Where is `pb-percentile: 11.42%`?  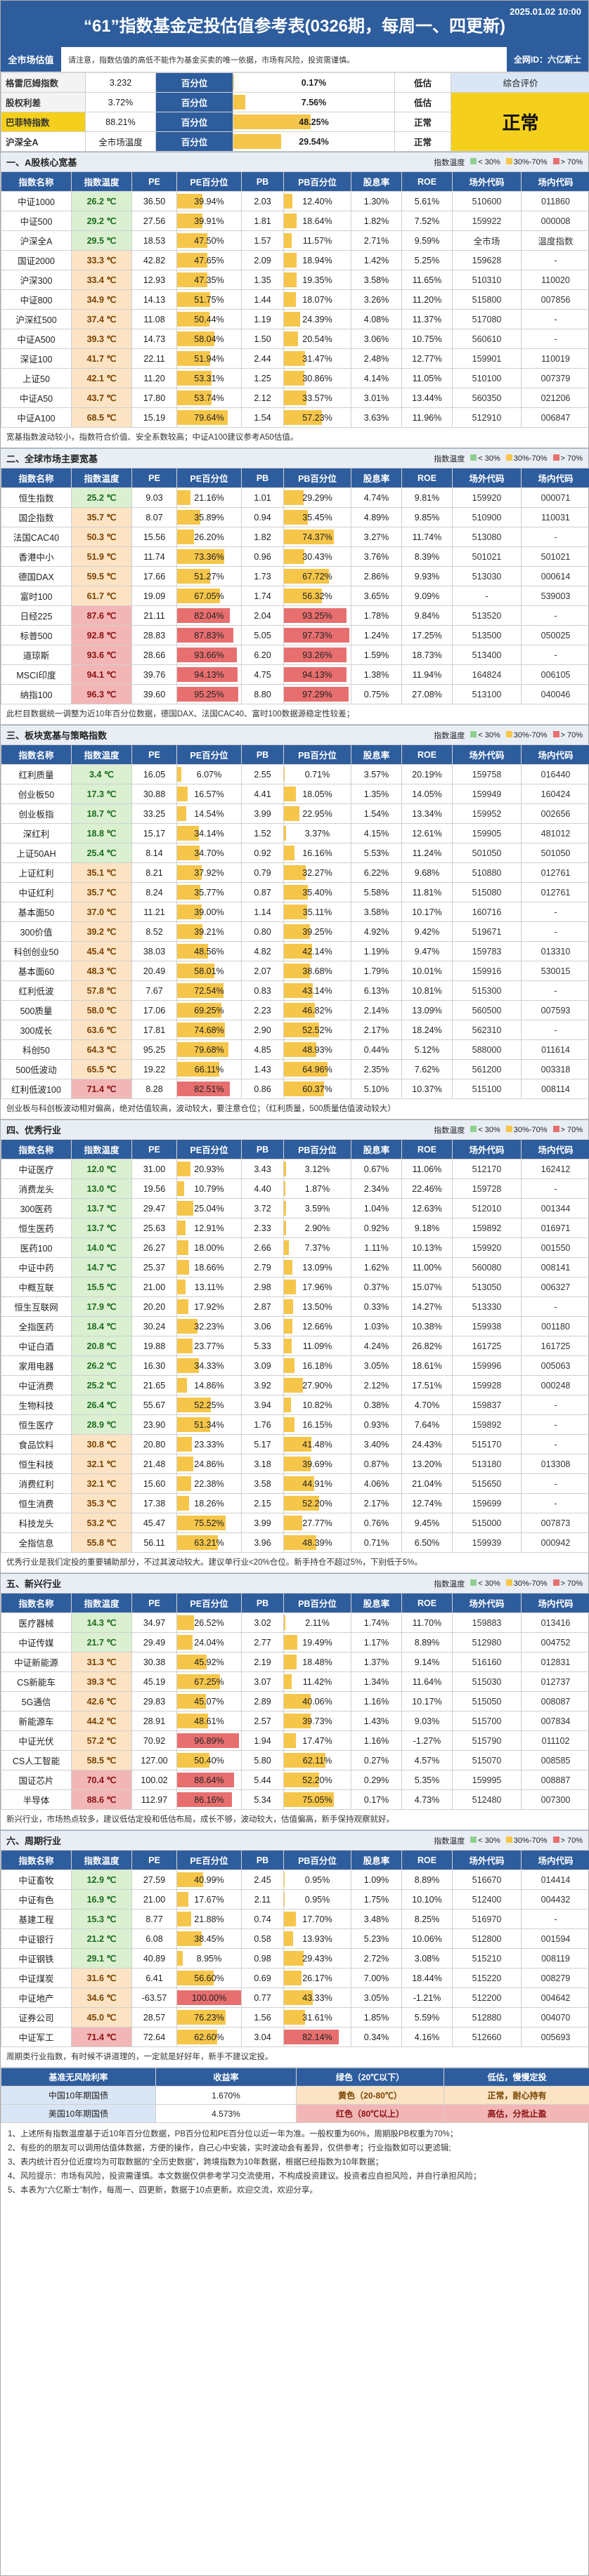 pb-percentile: 11.42% is located at coordinates (317, 1681).